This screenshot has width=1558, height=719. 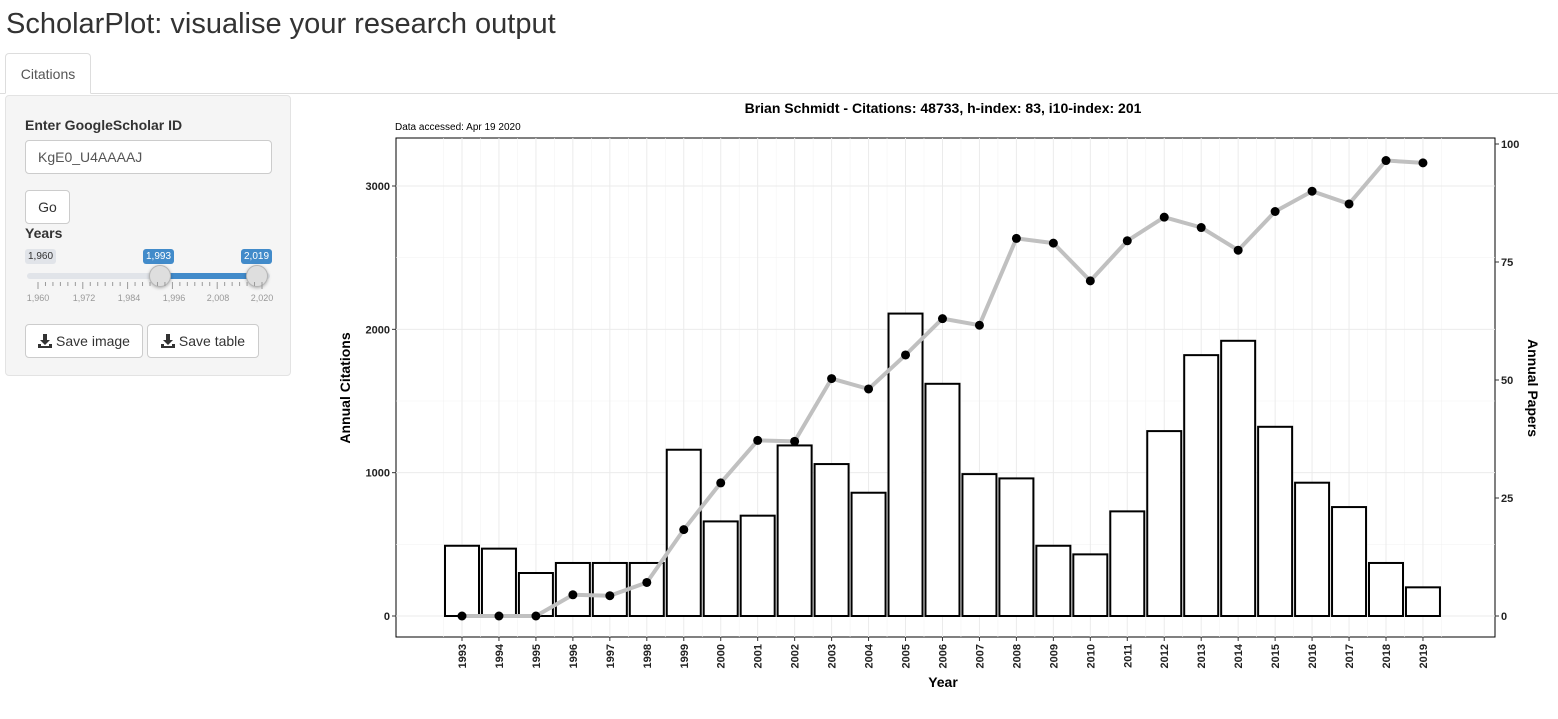 I want to click on bar-2017, so click(x=1349, y=562).